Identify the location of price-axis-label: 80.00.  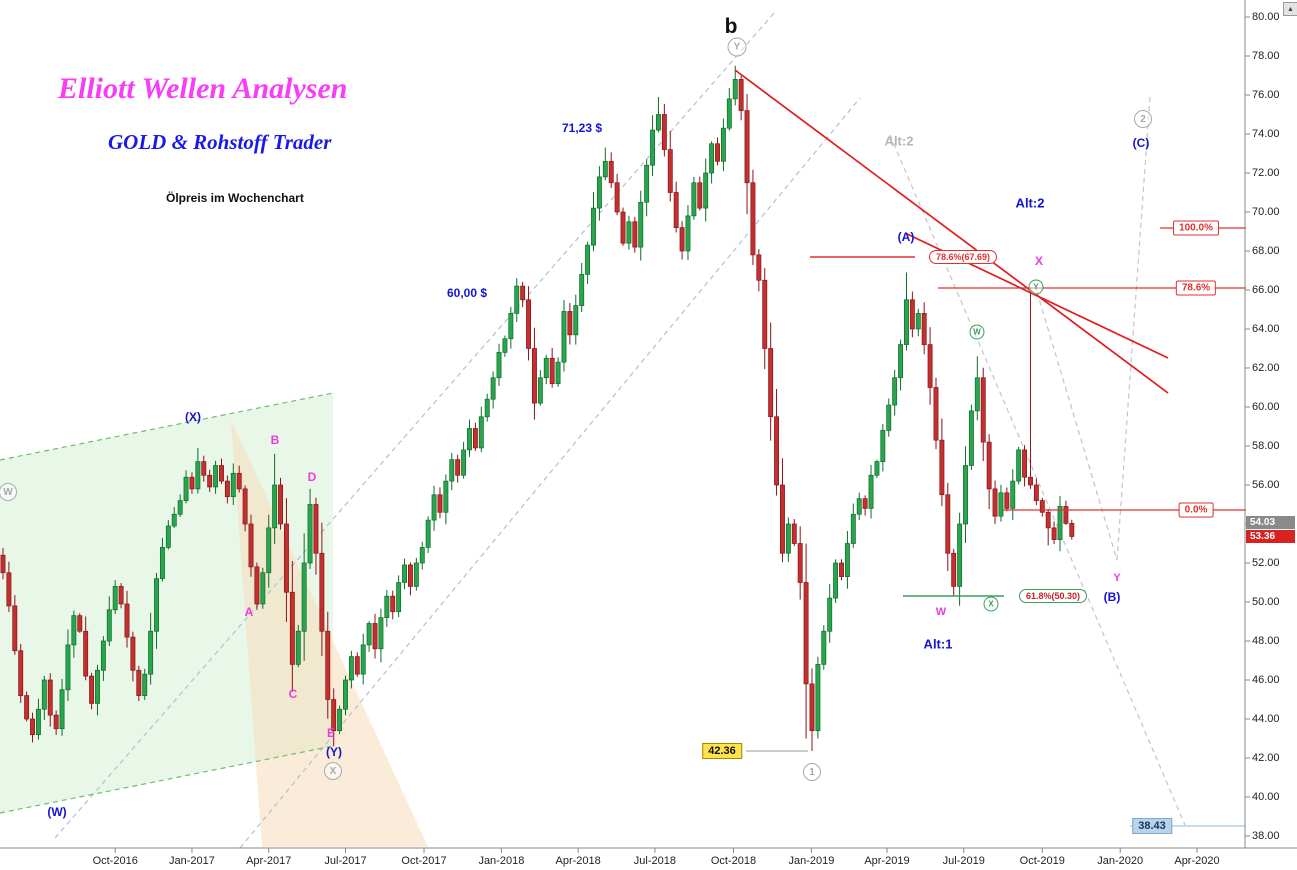
(1266, 17).